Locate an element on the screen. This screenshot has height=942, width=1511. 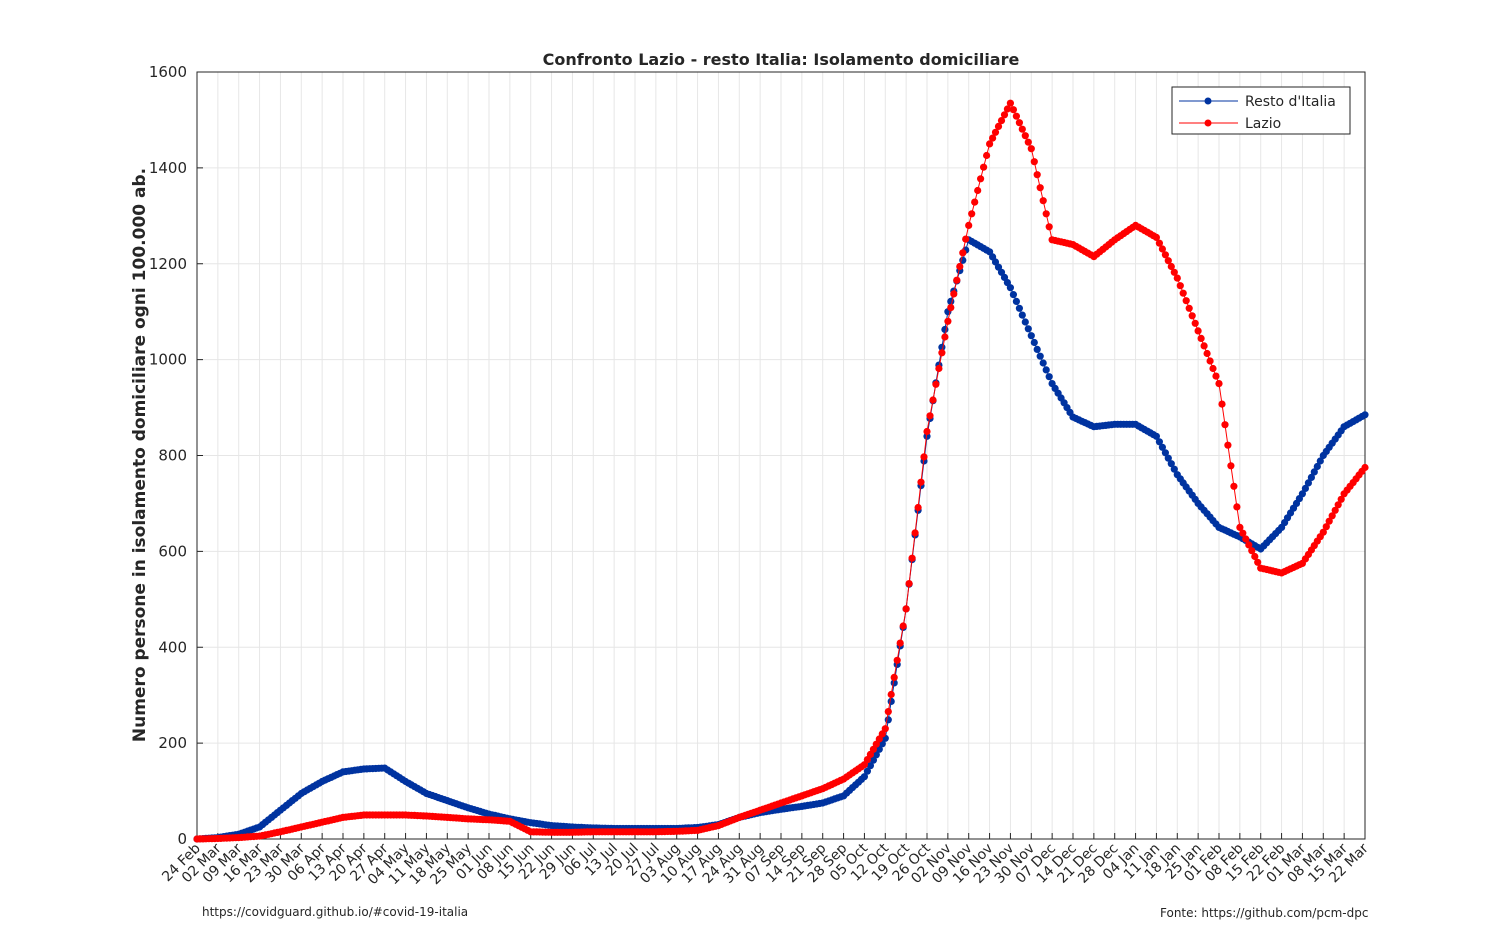
y-tick-label: 1600 is located at coordinates (168, 72).